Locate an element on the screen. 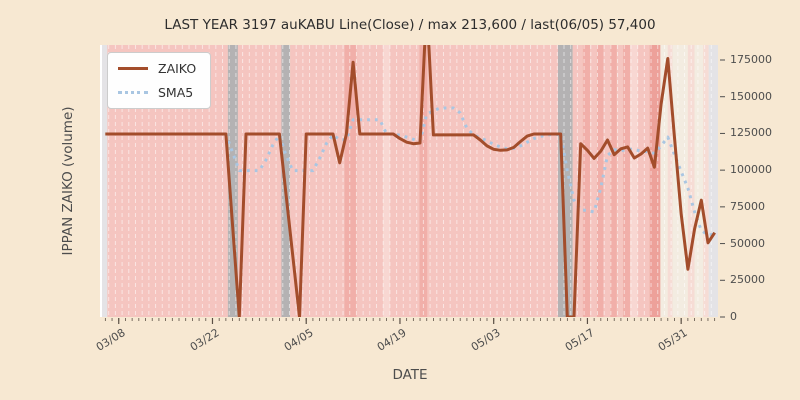 The width and height of the screenshot is (800, 400). x-axis-label: DATE is located at coordinates (410, 375).